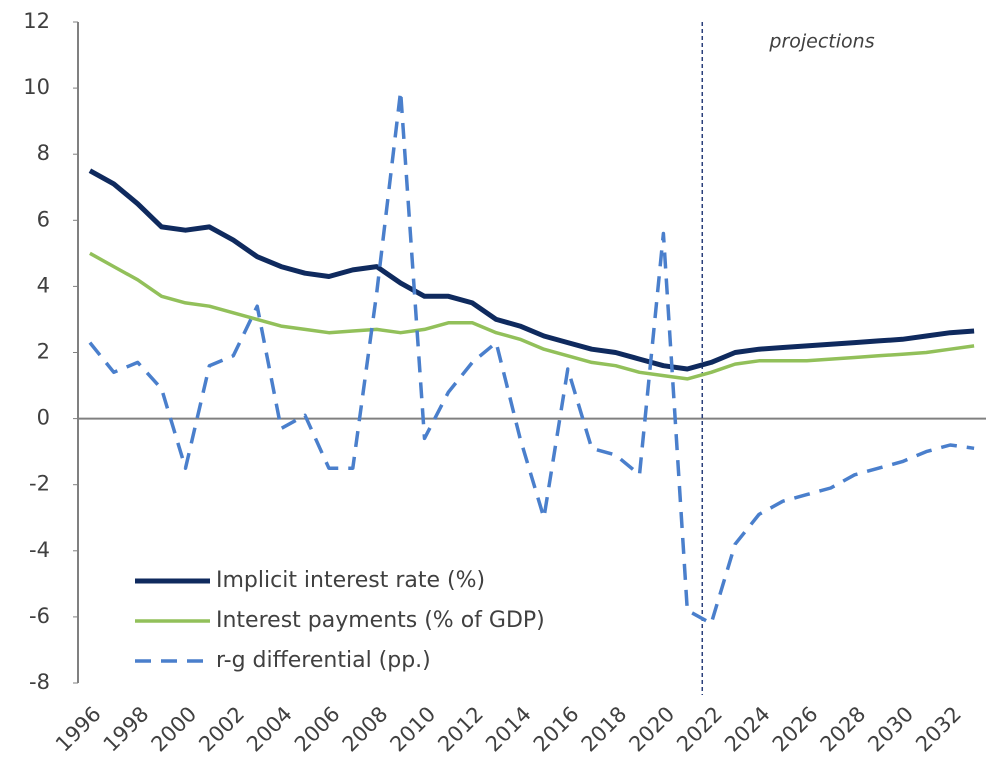 Image resolution: width=1005 pixels, height=778 pixels. I want to click on x-tick-label: 1996, so click(78, 729).